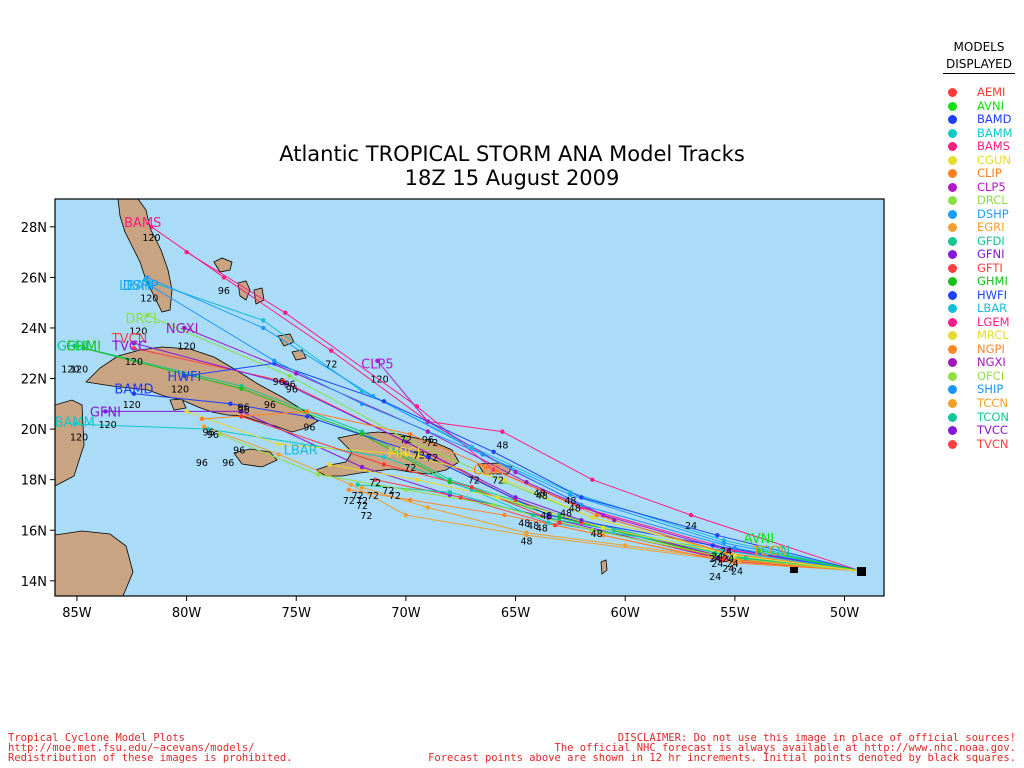  Describe the element at coordinates (990, 105) in the screenshot. I see `legend-label: AVNI` at that location.